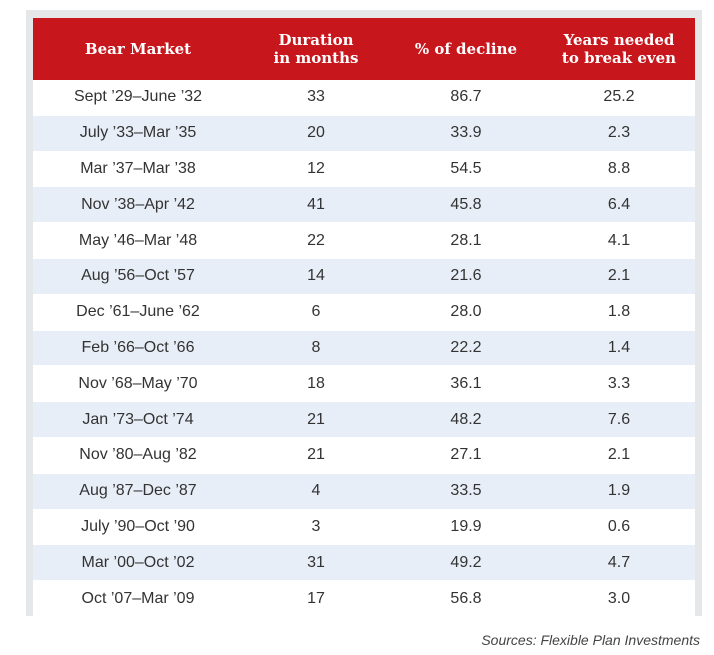 The image size is (714, 655). What do you see at coordinates (316, 204) in the screenshot?
I see `cell-duration: 41` at bounding box center [316, 204].